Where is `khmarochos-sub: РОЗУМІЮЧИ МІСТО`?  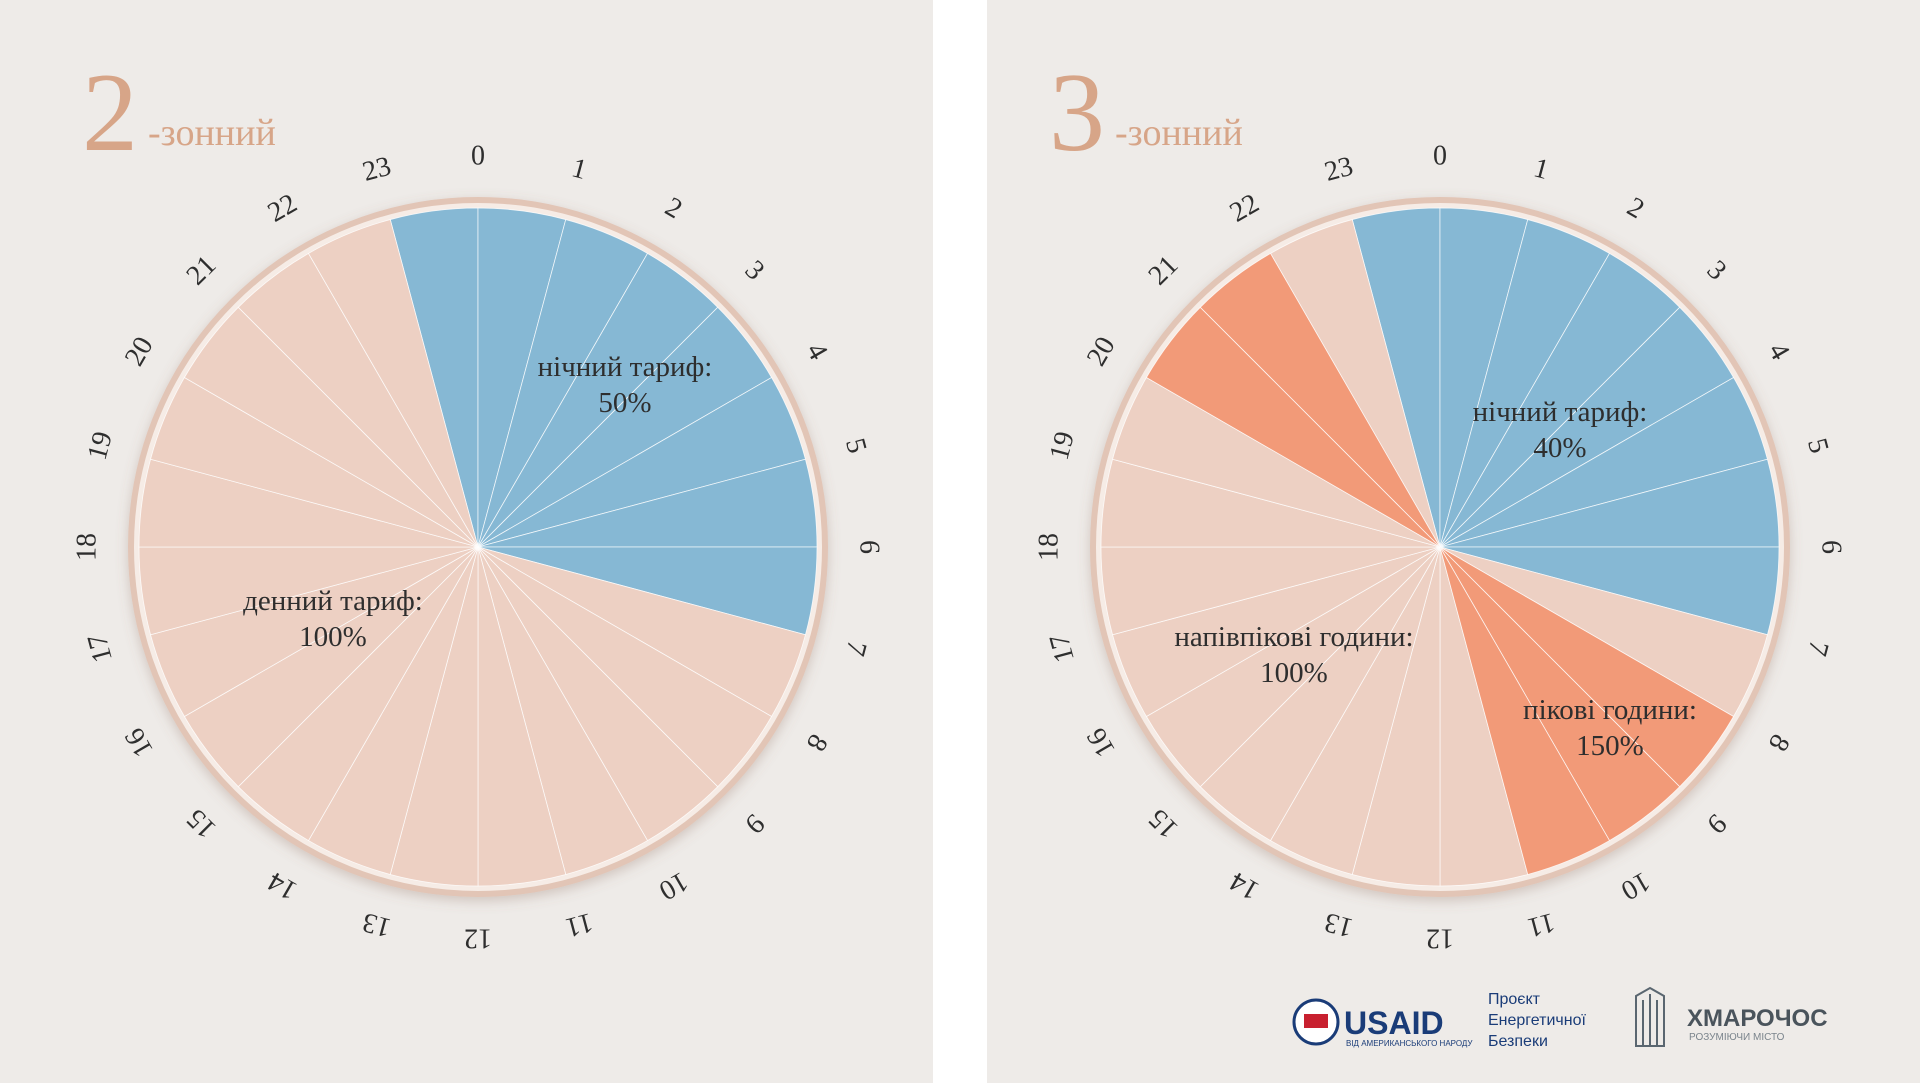
khmarochos-sub: РОЗУМІЮЧИ МІСТО is located at coordinates (1737, 1037).